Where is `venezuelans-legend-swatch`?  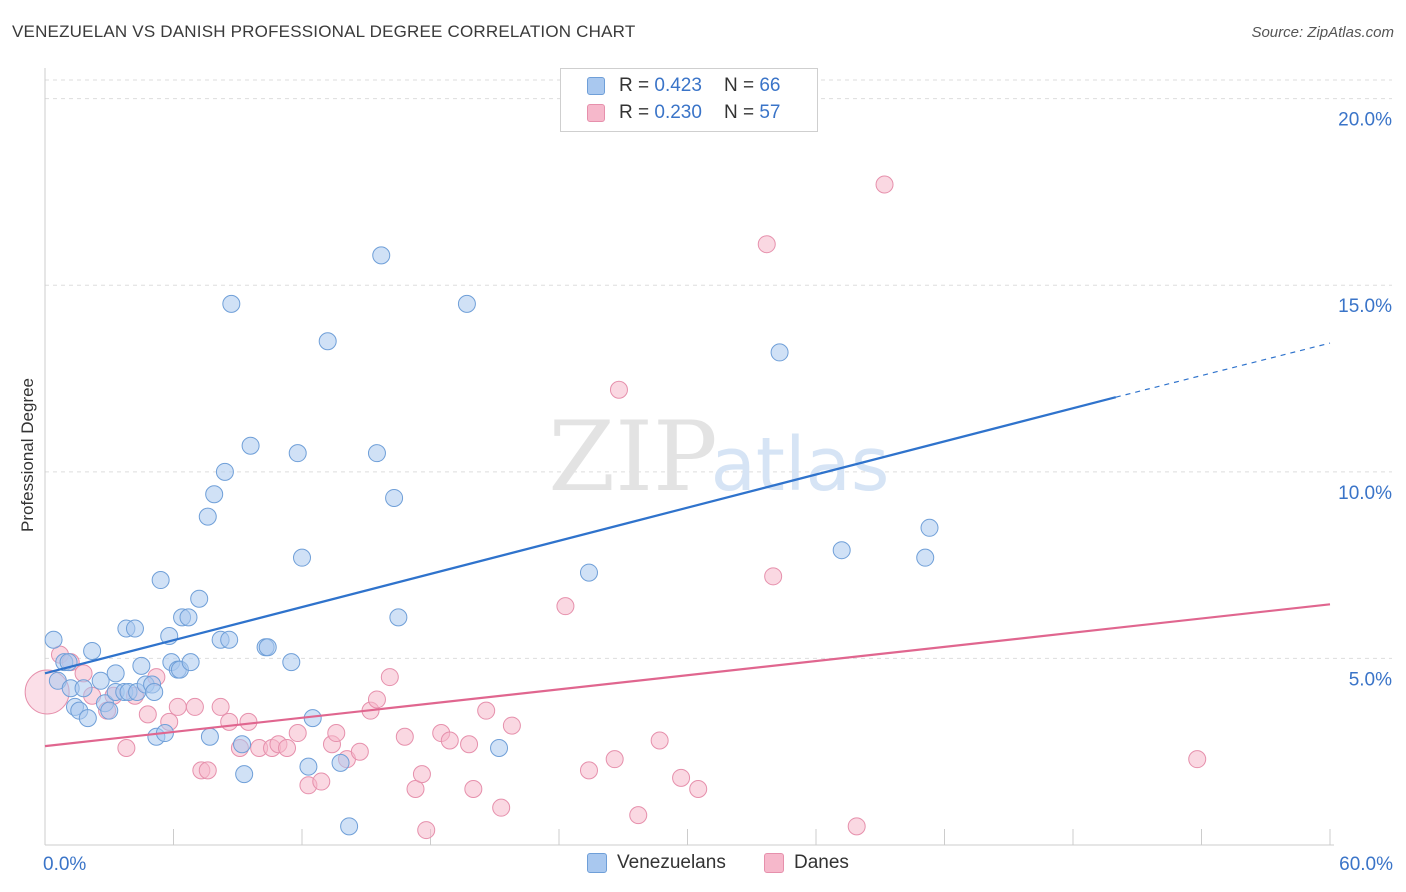 venezuelans-legend-swatch is located at coordinates (597, 863).